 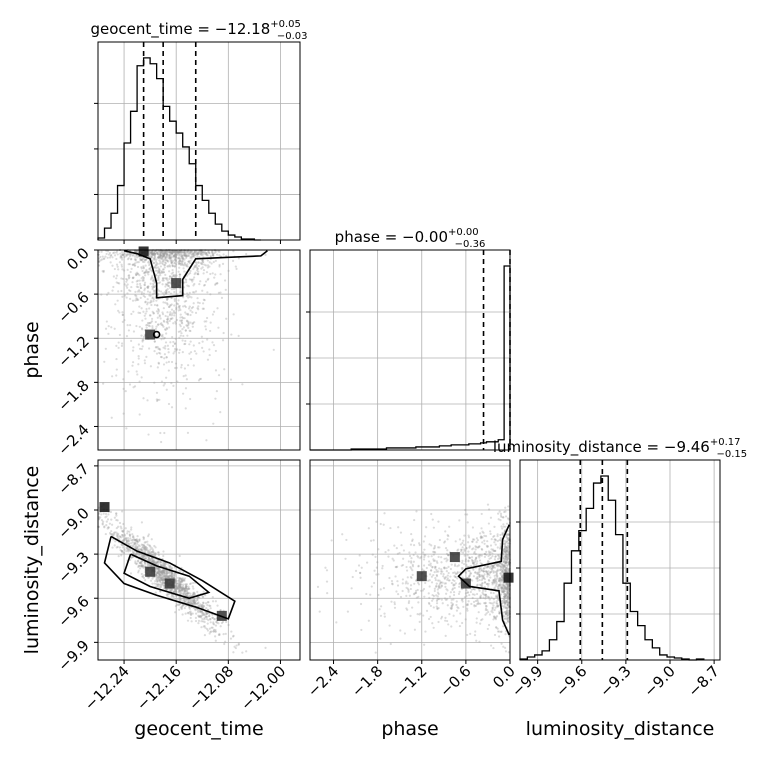 What do you see at coordinates (198, 30) in the screenshot?
I see `panel-title-geocent_time: geocent_time = −12.18+0.05 −0.03` at bounding box center [198, 30].